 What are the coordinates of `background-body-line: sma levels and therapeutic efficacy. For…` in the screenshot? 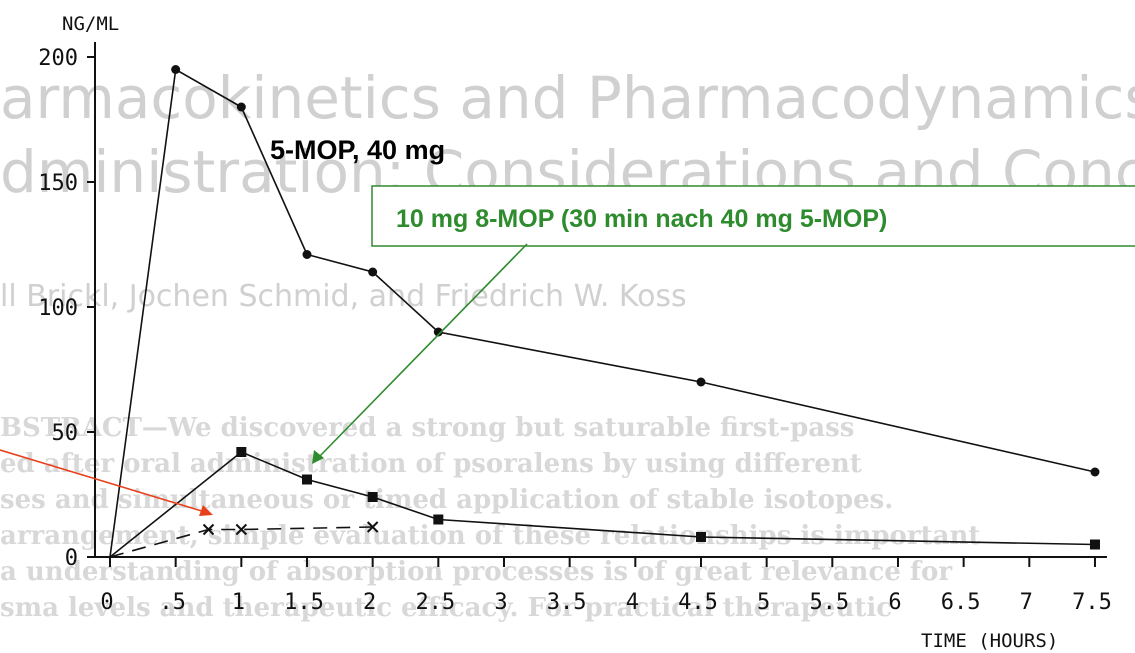 It's located at (446, 608).